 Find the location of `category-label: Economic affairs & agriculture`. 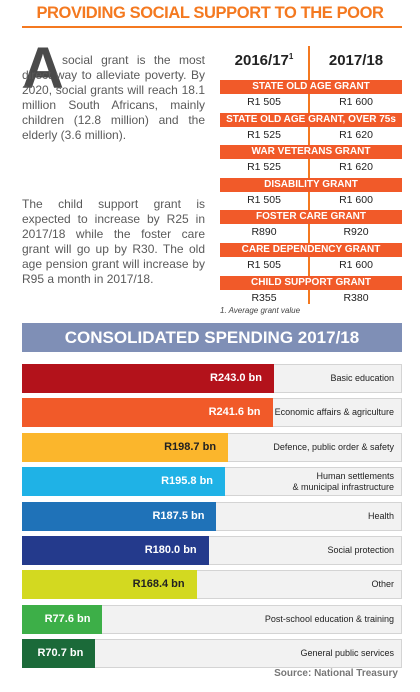

category-label: Economic affairs & agriculture is located at coordinates (334, 412).